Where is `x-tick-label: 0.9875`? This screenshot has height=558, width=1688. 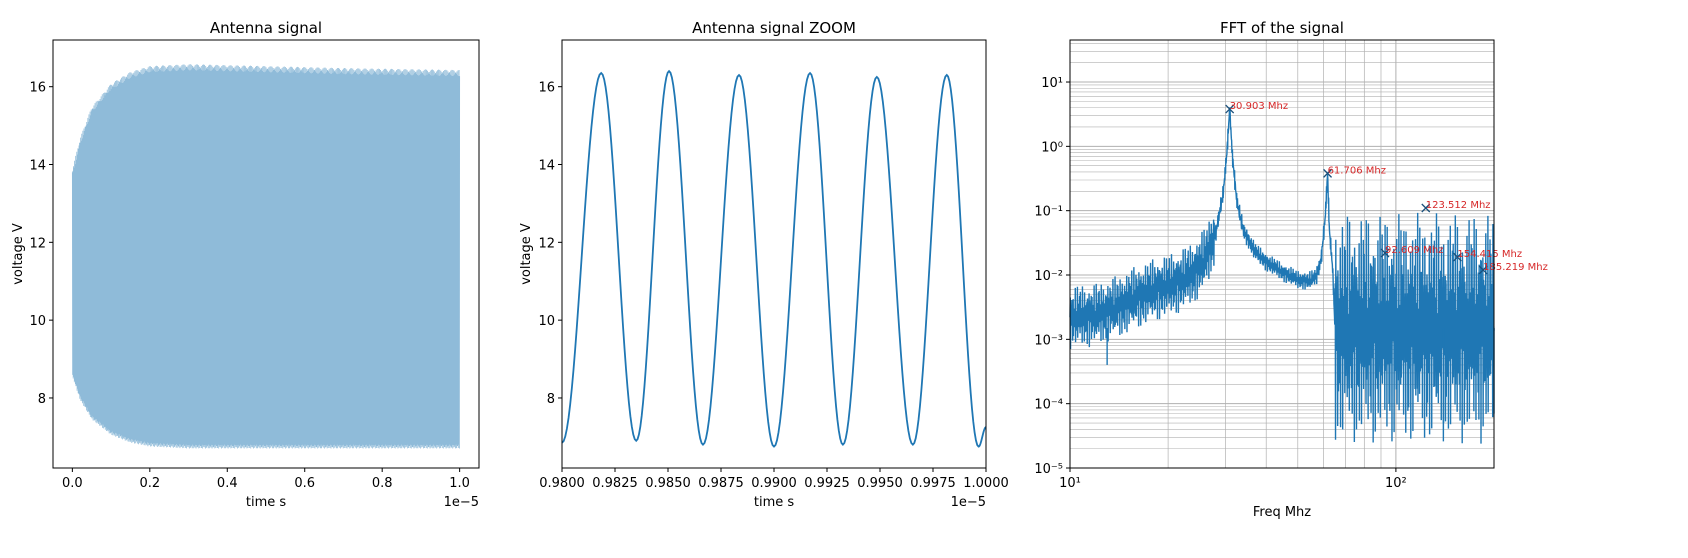
x-tick-label: 0.9875 is located at coordinates (721, 483).